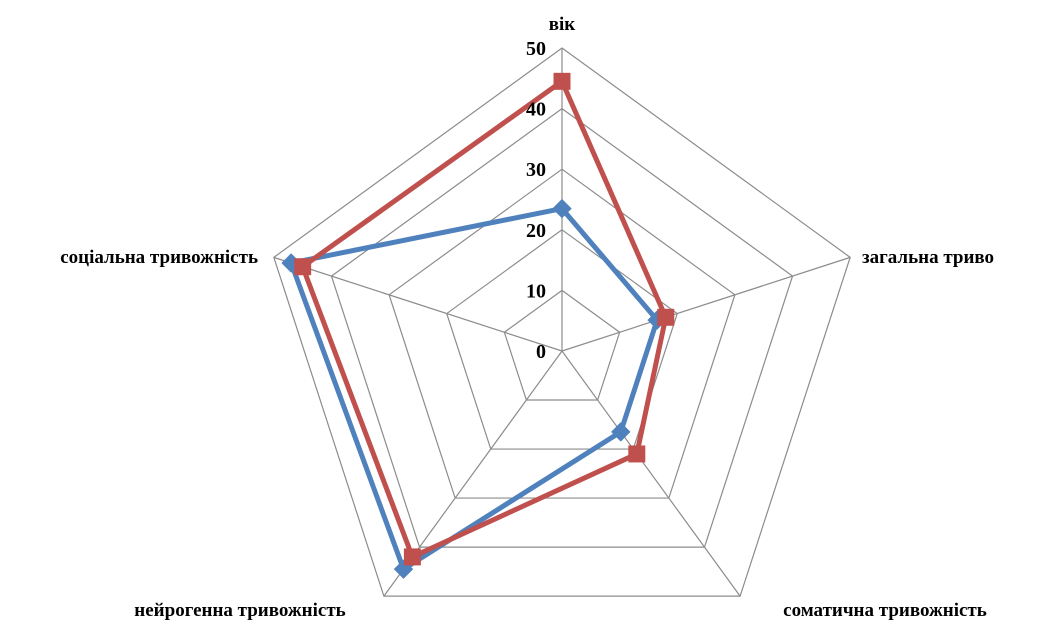  What do you see at coordinates (536, 170) in the screenshot?
I see `tick-label: 30` at bounding box center [536, 170].